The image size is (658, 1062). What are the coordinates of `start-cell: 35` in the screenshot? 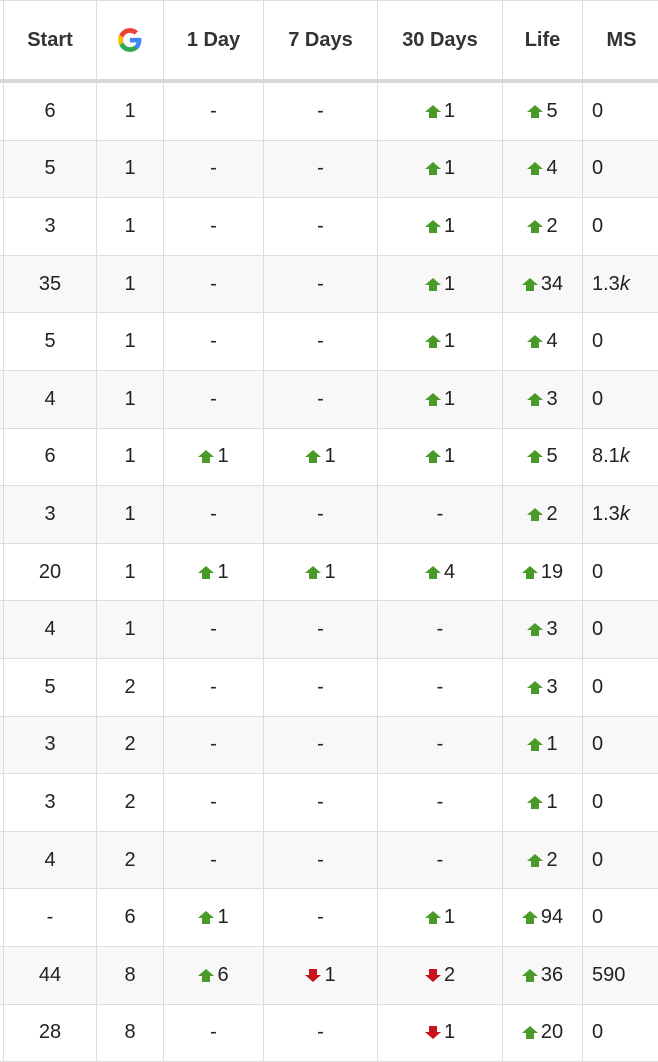 It's located at (50, 284).